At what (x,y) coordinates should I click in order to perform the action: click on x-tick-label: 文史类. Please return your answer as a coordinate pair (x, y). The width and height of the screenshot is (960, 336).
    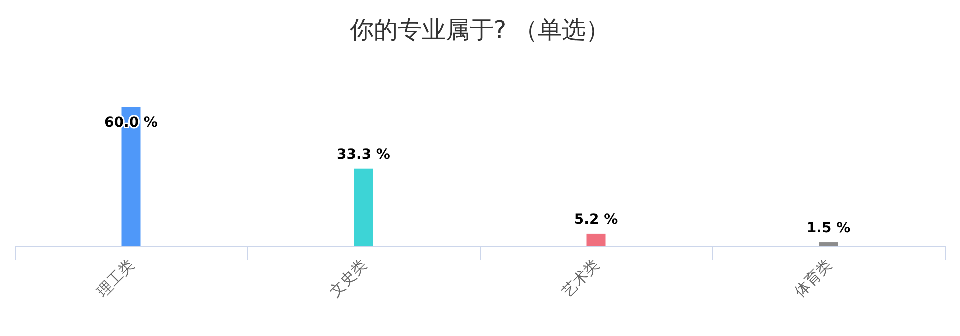
    Looking at the image, I should click on (348, 278).